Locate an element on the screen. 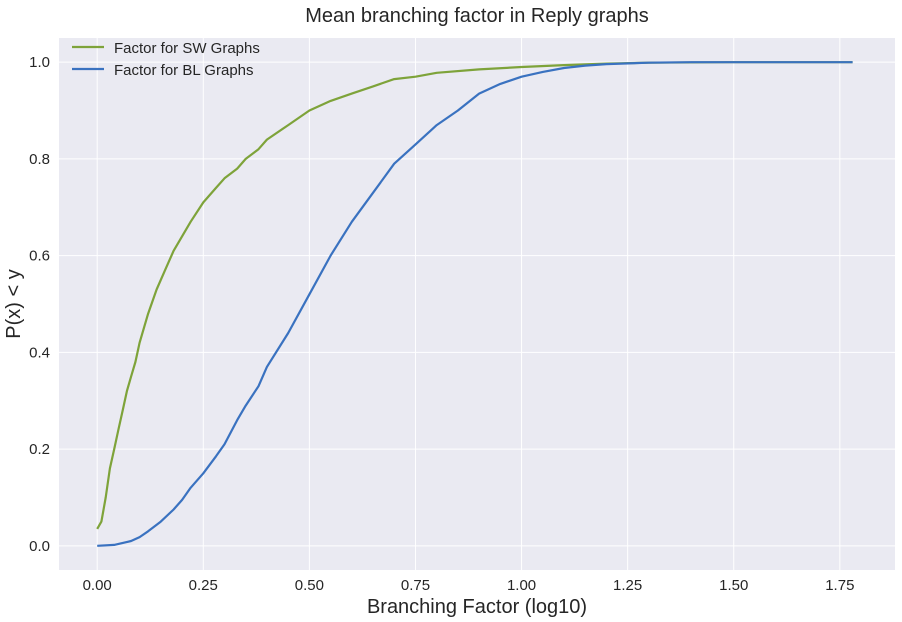 This screenshot has width=902, height=622. x-axis-label: Branching Factor (log10) is located at coordinates (477, 607).